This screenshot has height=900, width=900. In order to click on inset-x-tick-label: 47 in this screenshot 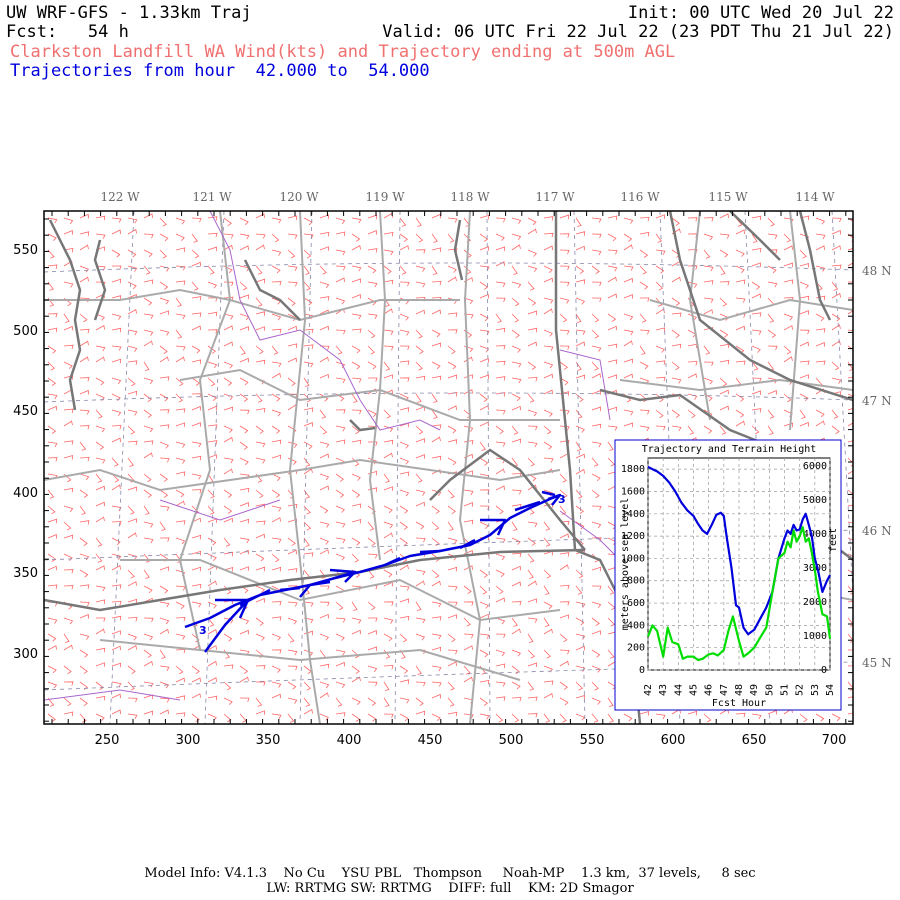, I will do `click(724, 690)`.